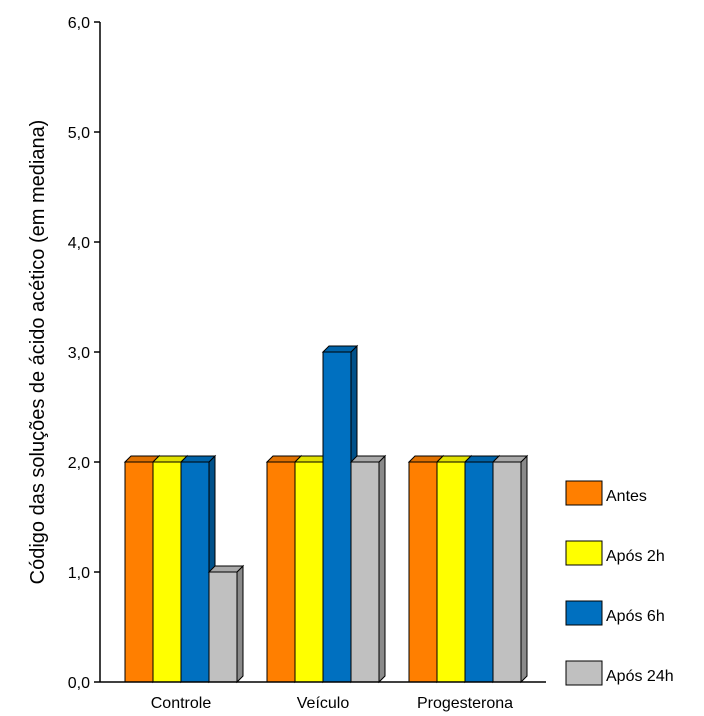  I want to click on legend-item: Após 6h, so click(615, 613).